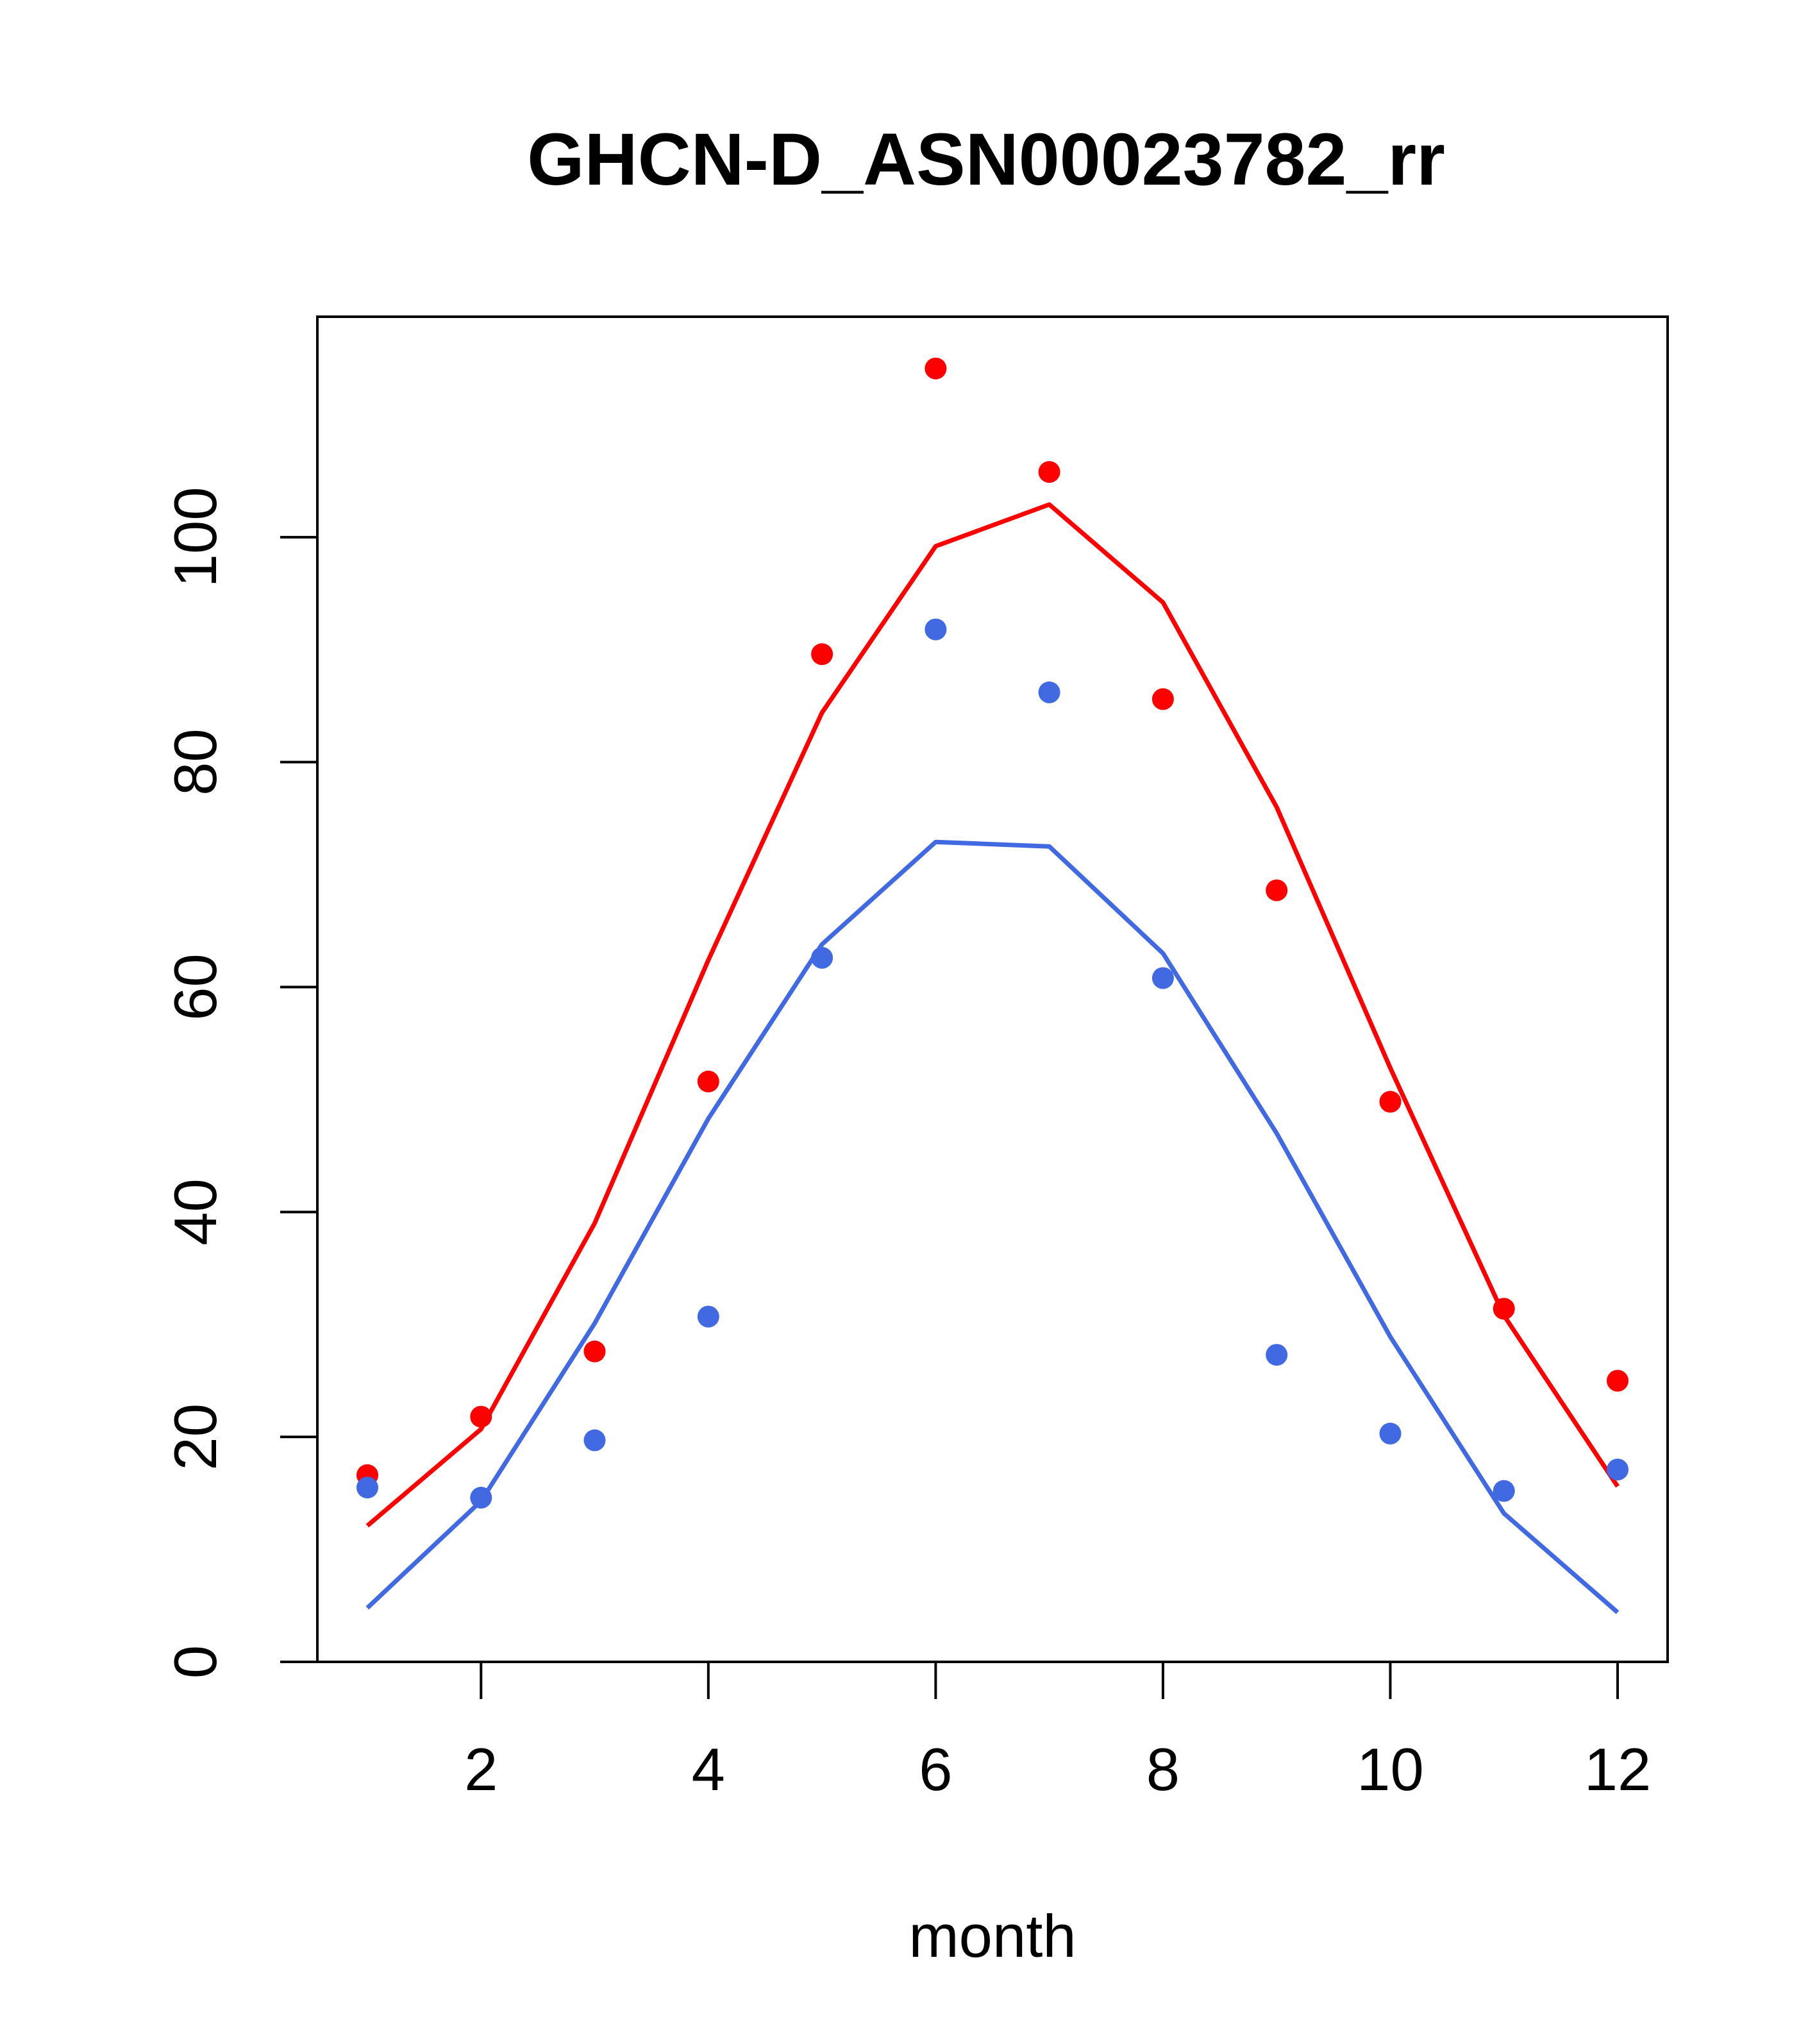 Image resolution: width=1817 pixels, height=2044 pixels. I want to click on x-tick-label: 12, so click(1618, 1769).